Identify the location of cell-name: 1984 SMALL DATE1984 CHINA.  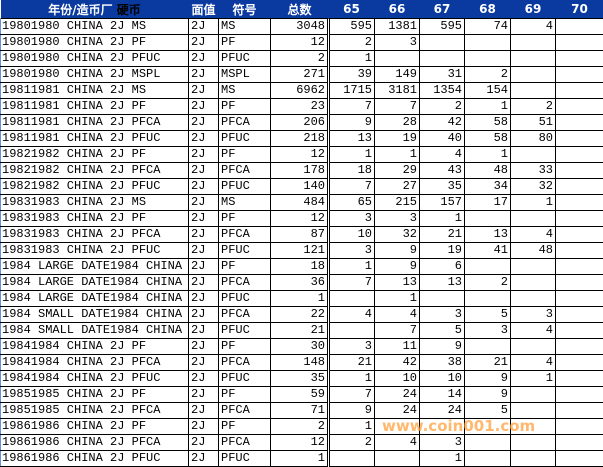
(95, 331).